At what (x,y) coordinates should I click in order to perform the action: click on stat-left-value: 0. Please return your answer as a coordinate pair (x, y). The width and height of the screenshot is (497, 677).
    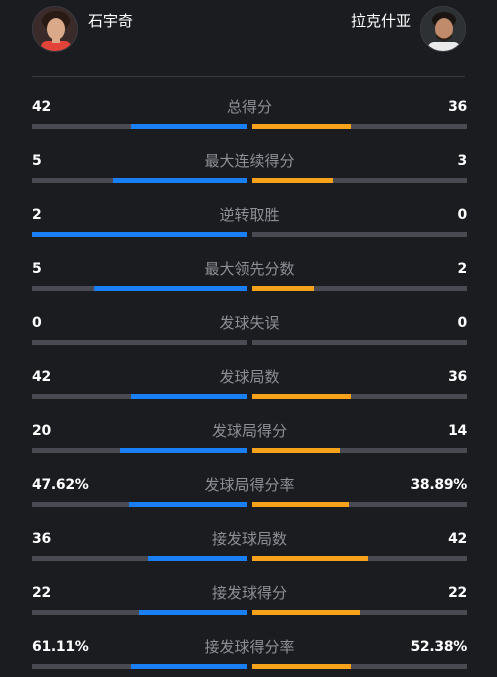
    Looking at the image, I should click on (37, 323).